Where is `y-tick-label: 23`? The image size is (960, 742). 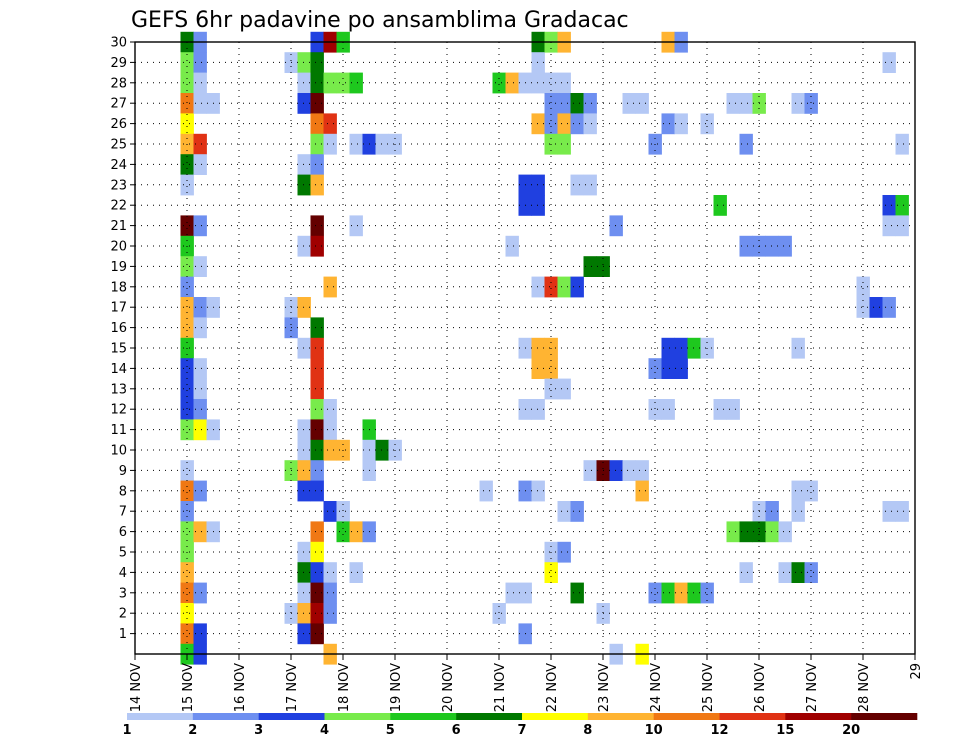 y-tick-label: 23 is located at coordinates (118, 185).